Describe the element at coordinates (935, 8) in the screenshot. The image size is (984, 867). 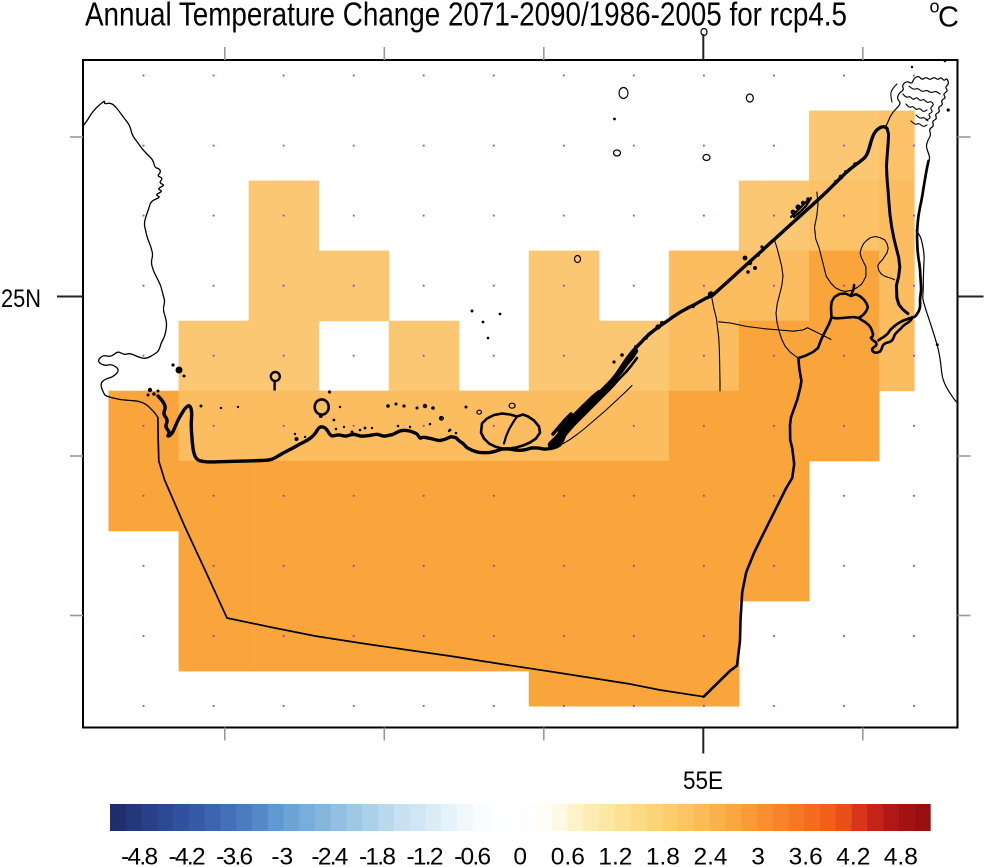
I see `svg-text: o` at that location.